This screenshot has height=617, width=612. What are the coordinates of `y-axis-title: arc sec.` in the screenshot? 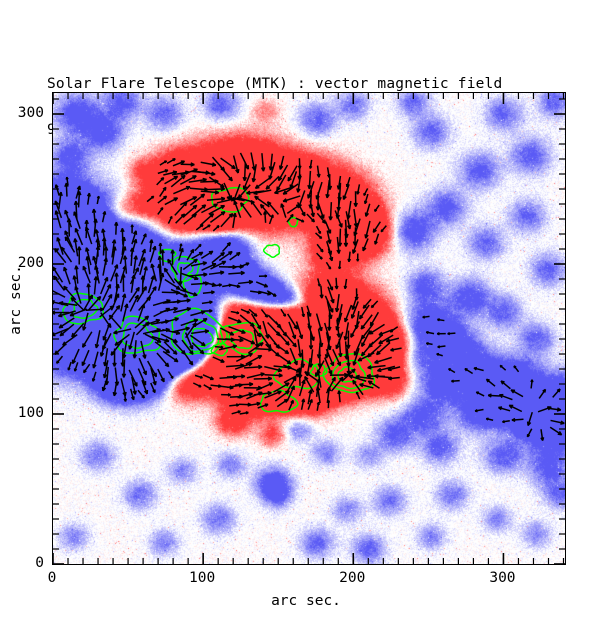 It's located at (16, 300).